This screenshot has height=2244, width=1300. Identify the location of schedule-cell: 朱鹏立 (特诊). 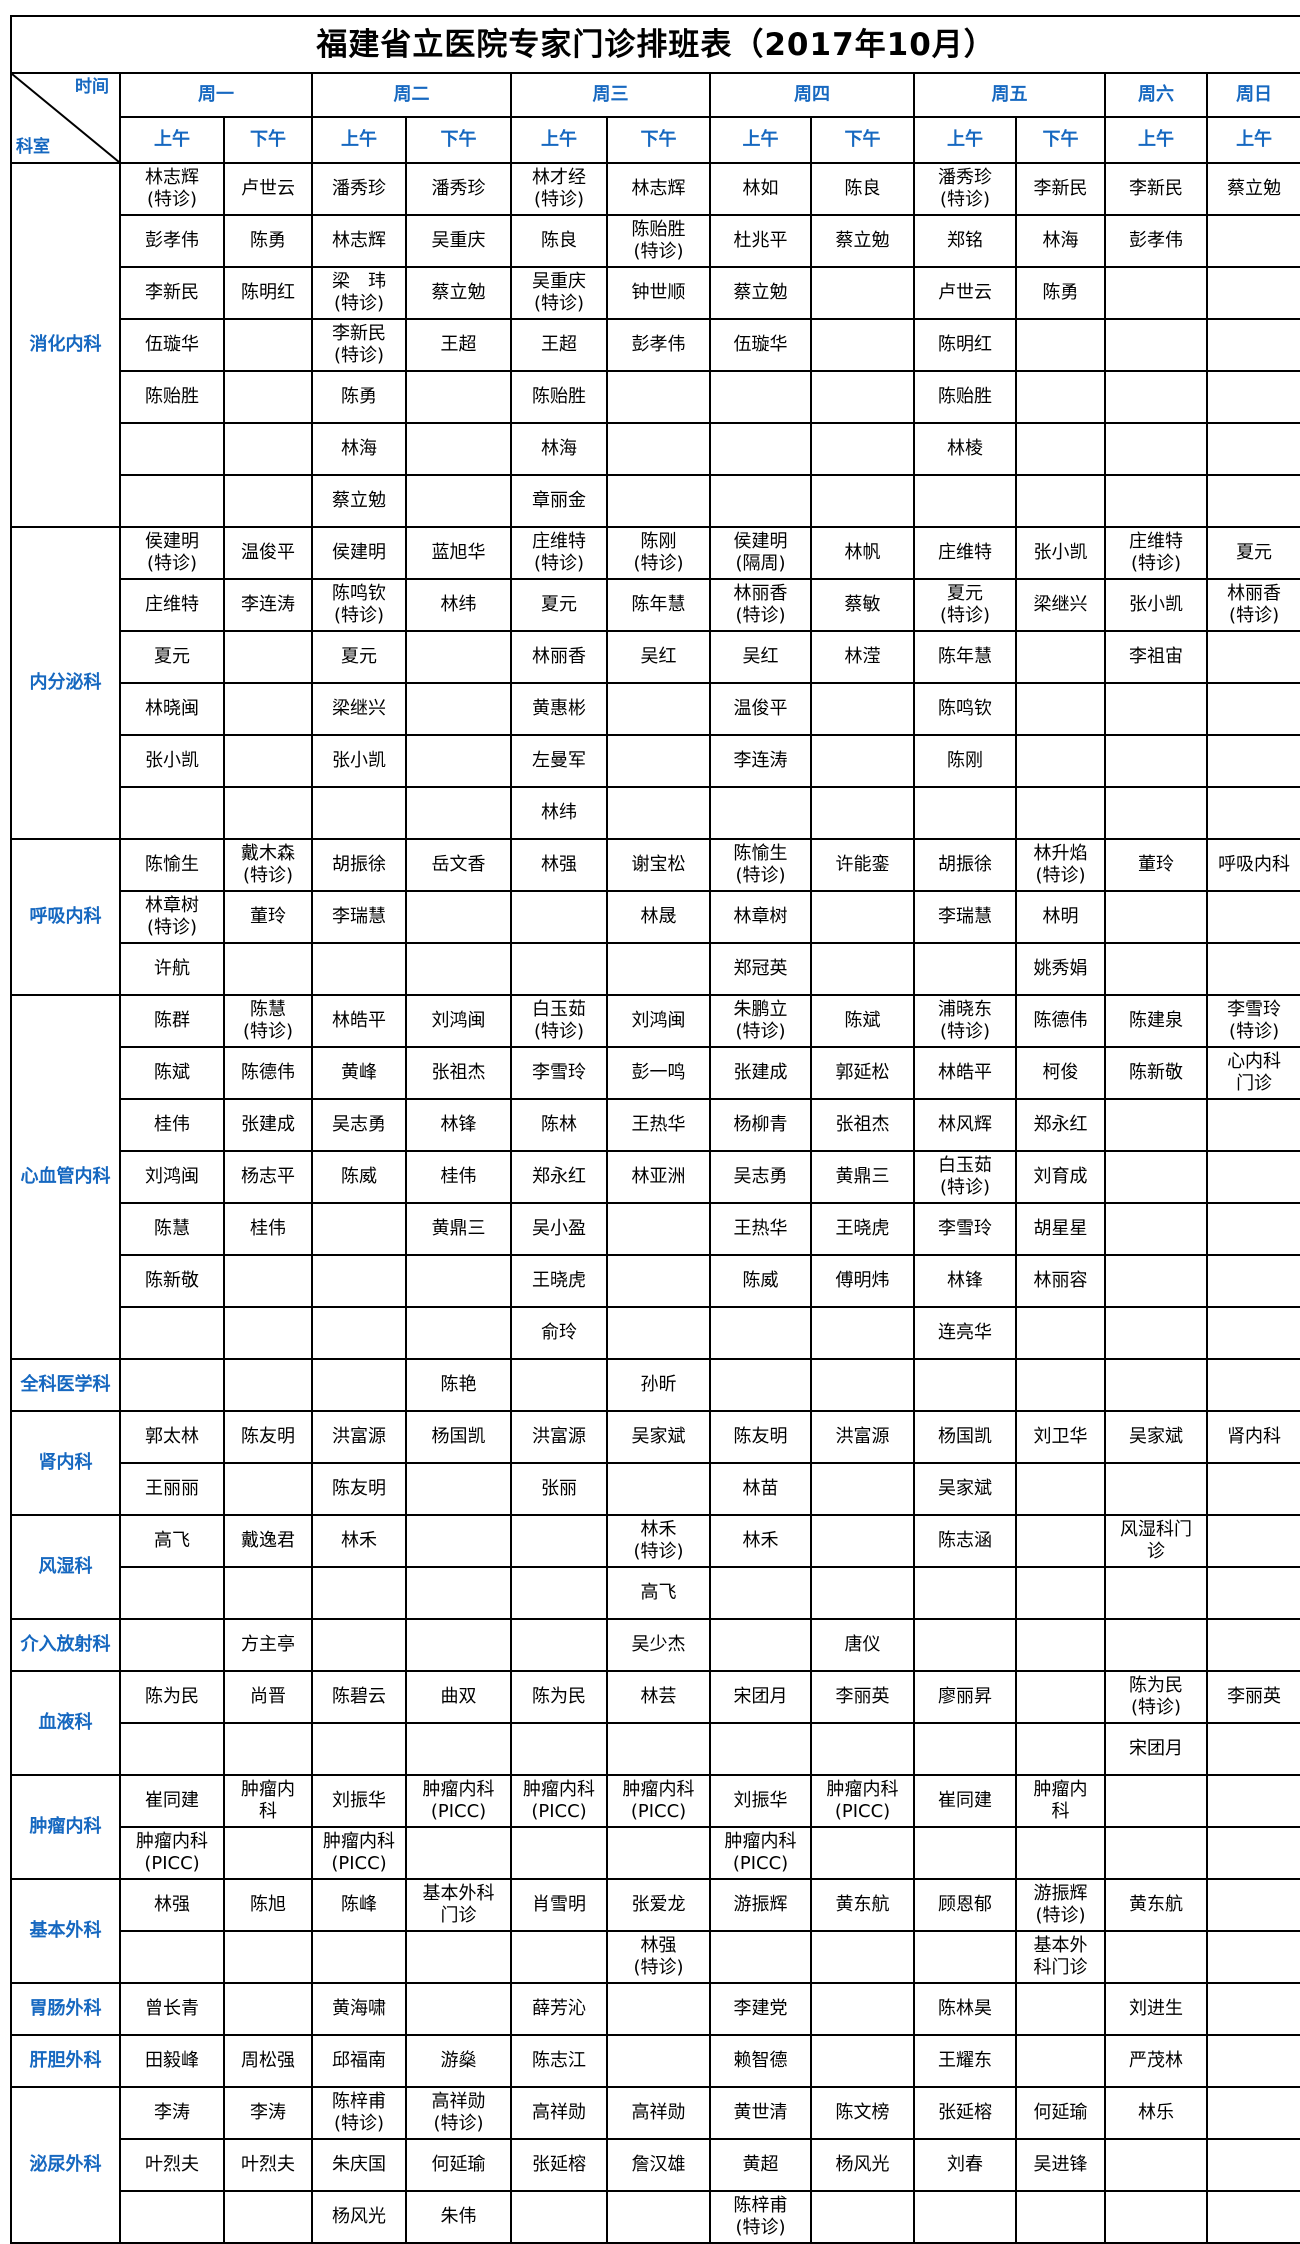
(760, 1021).